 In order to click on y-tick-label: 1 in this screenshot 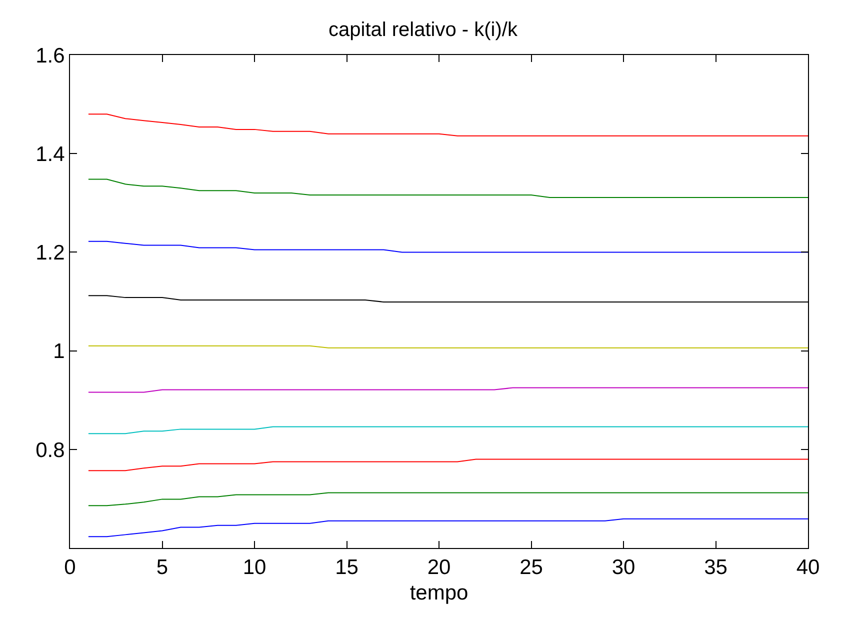, I will do `click(59, 352)`.